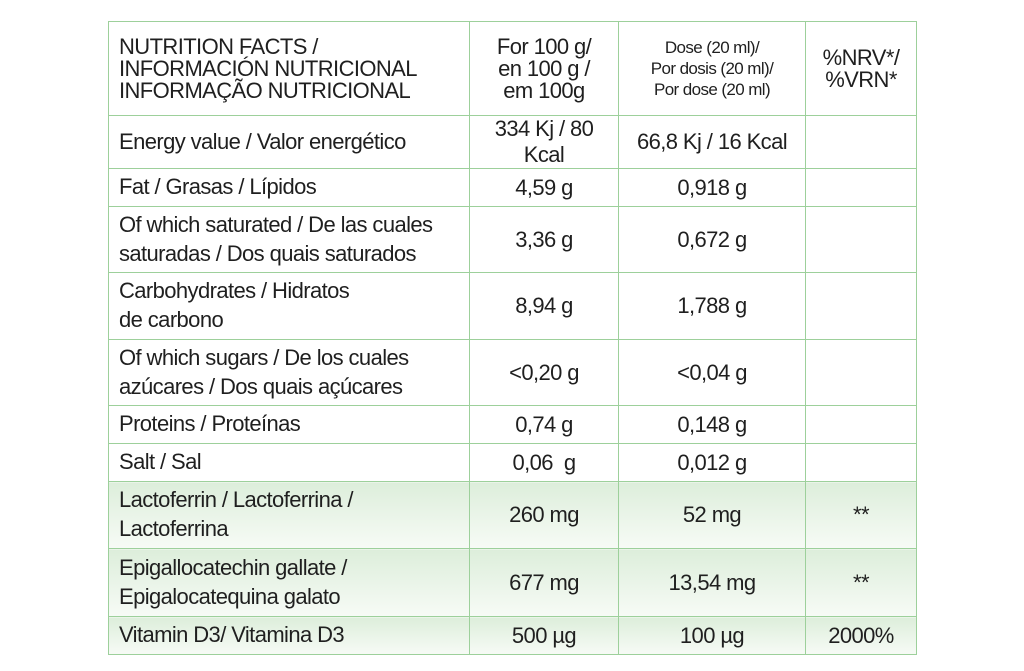  I want to click on value-per-dose: 0,918 g, so click(712, 187).